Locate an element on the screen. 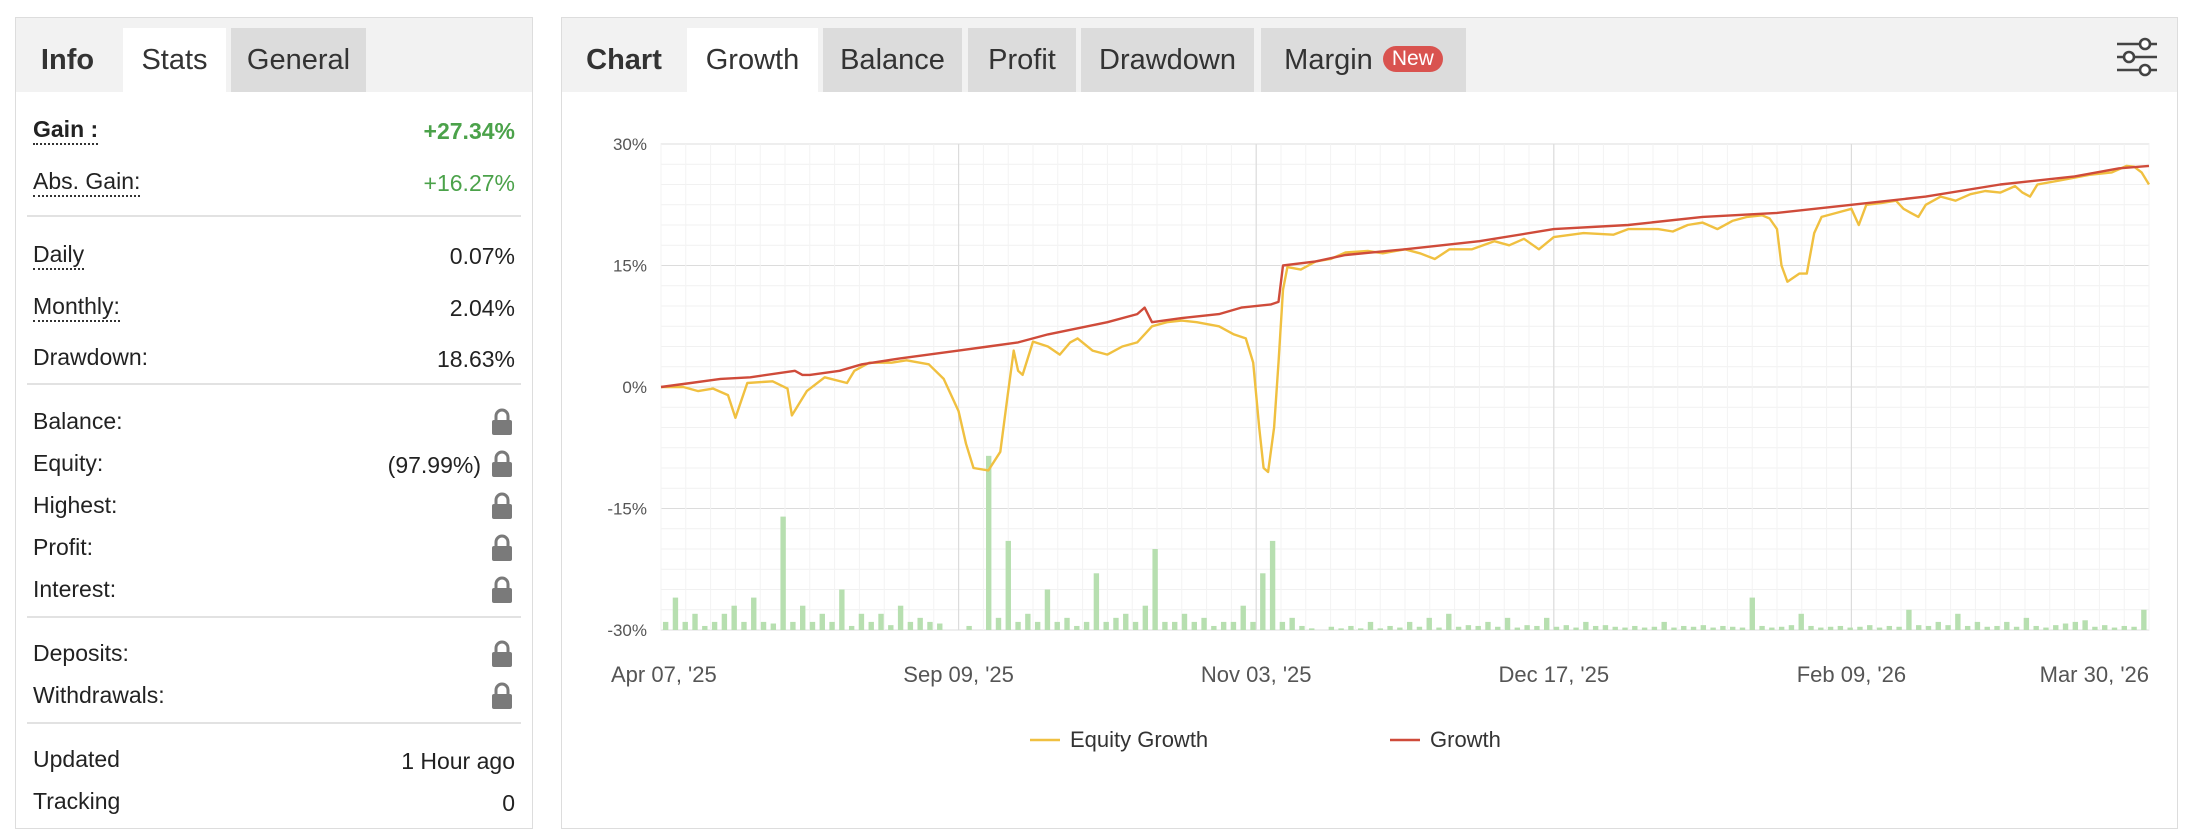 The height and width of the screenshot is (829, 2188). gain-row: Gain : +27.34% is located at coordinates (274, 130).